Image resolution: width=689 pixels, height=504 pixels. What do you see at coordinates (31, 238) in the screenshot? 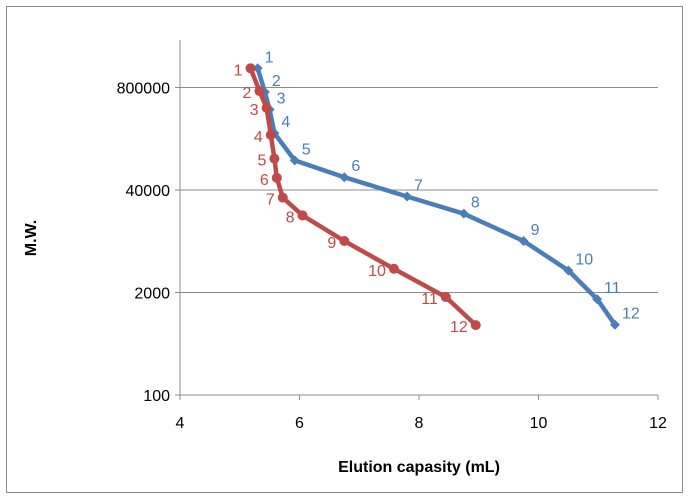
I see `y-axis-title: M.W.` at bounding box center [31, 238].